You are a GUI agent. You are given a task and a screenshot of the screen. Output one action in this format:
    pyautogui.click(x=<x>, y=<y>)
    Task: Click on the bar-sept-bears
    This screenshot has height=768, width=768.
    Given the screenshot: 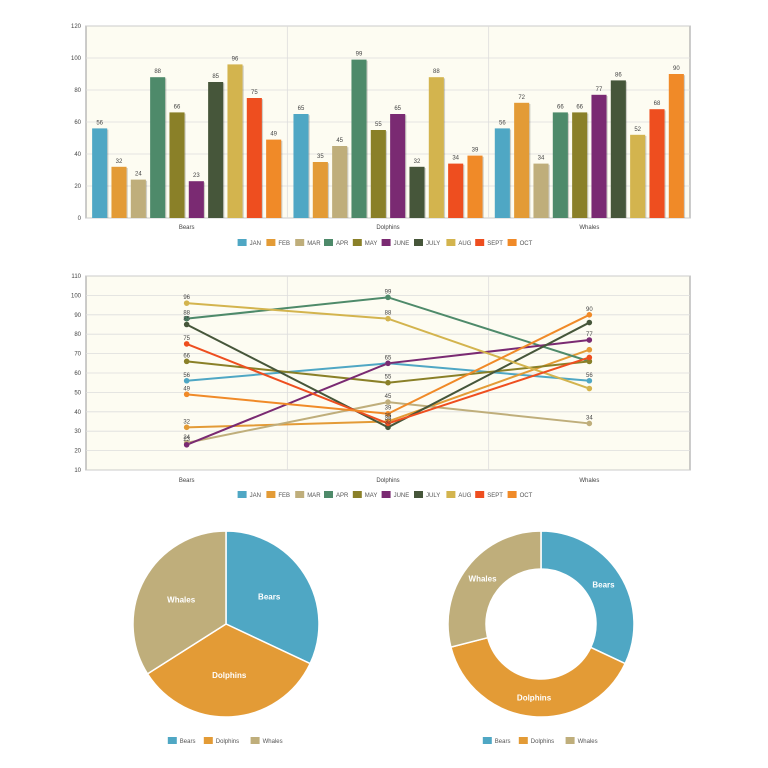 What is the action you would take?
    pyautogui.click(x=254, y=158)
    